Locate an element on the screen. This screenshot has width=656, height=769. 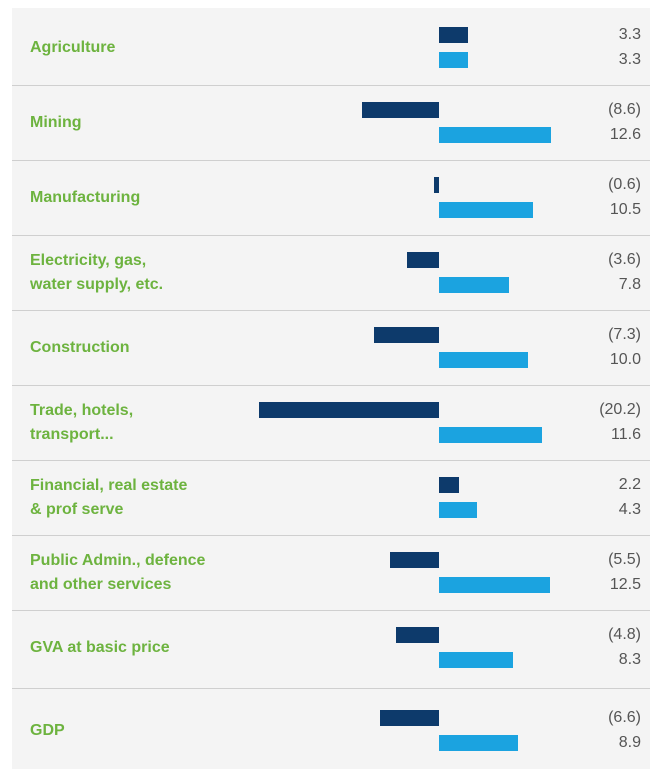
value-label: 2.2 is located at coordinates (629, 484).